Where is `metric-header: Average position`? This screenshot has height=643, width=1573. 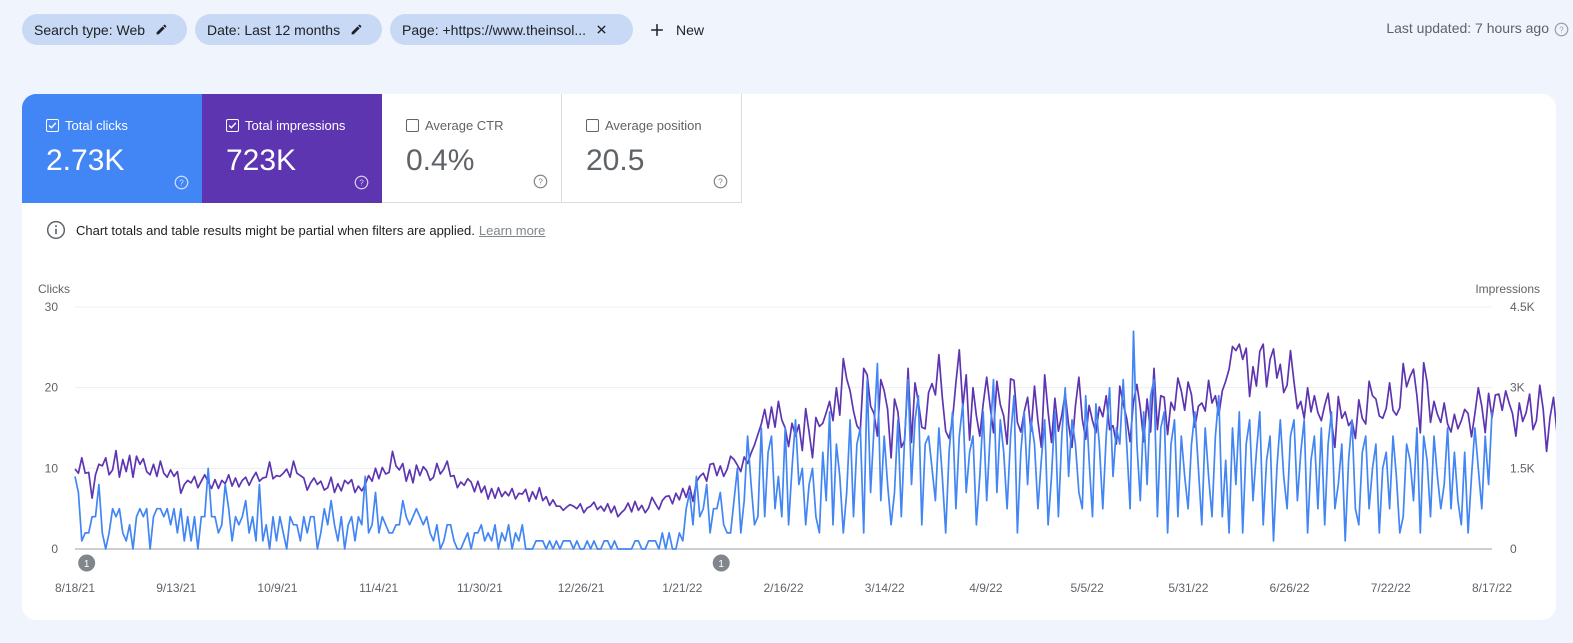 metric-header: Average position is located at coordinates (644, 125).